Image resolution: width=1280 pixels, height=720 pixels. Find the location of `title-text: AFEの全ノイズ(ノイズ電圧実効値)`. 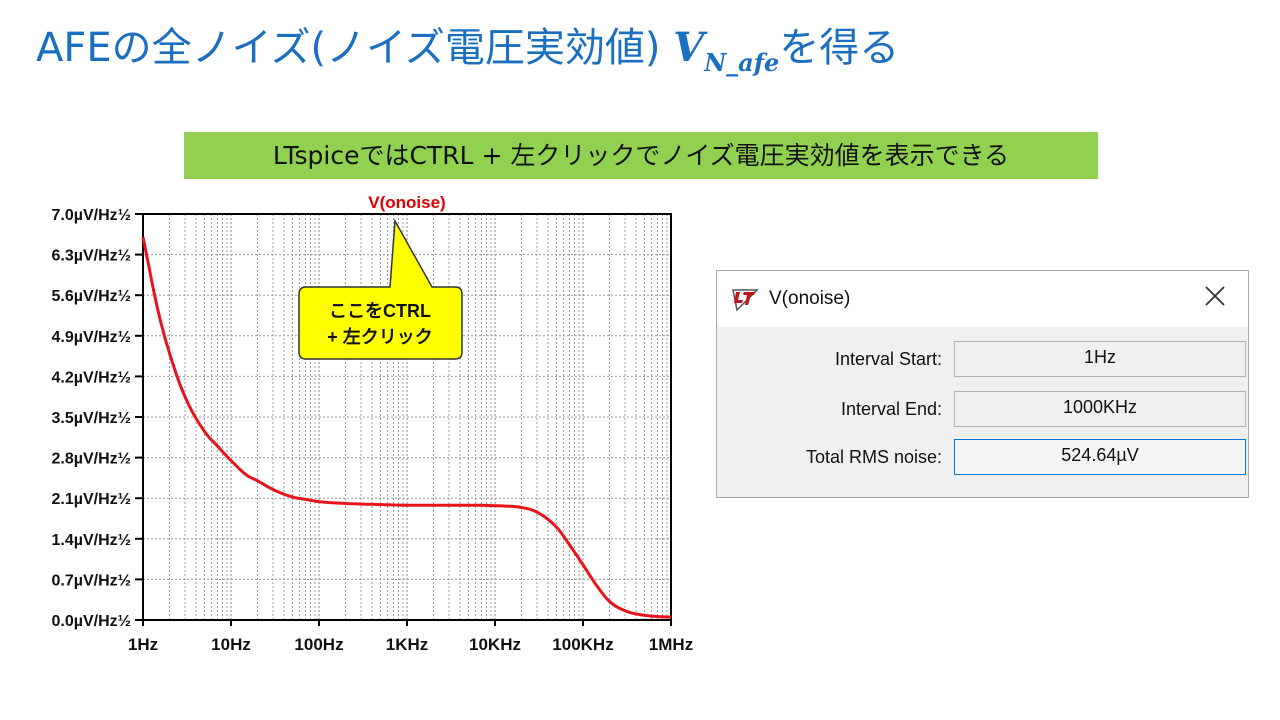

title-text: AFEの全ノイズ(ノイズ電圧実効値) is located at coordinates (355, 48).